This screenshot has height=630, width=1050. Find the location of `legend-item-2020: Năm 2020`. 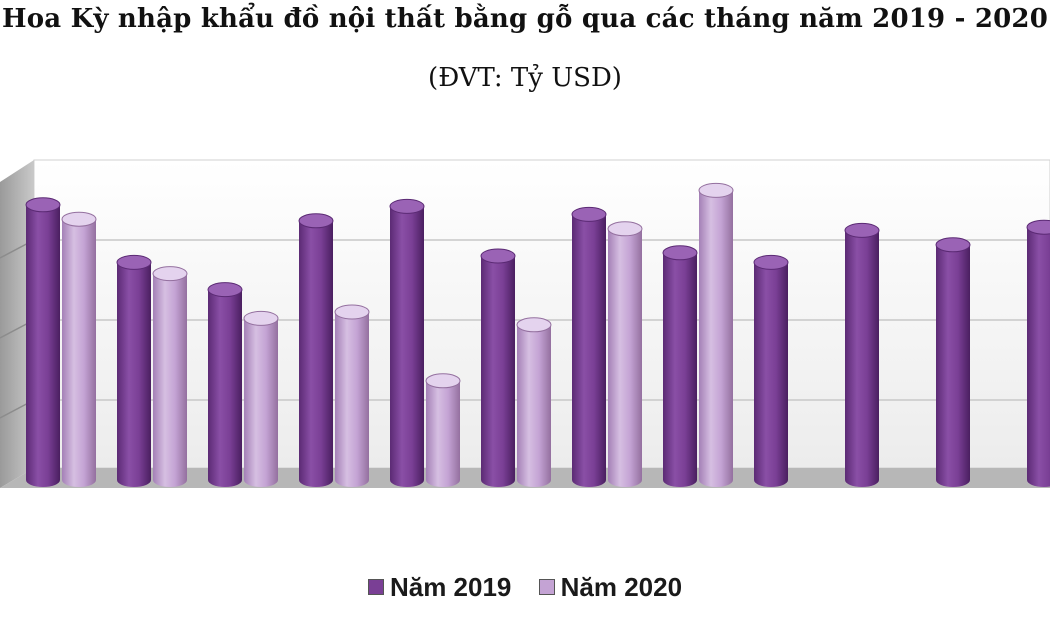

legend-item-2020: Năm 2020 is located at coordinates (610, 587).